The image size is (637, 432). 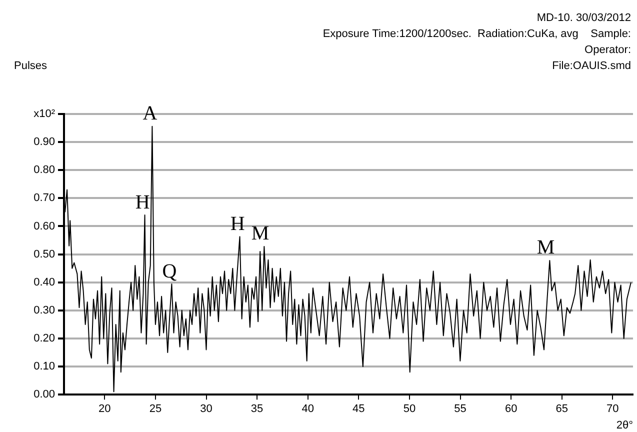 I want to click on y-tick-label: 0.20, so click(x=44, y=338).